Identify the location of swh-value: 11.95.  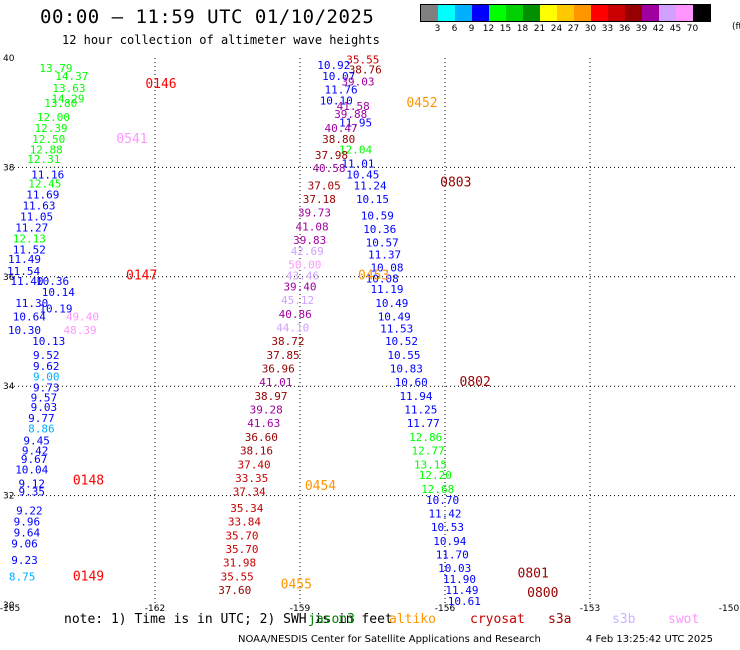
(355, 122).